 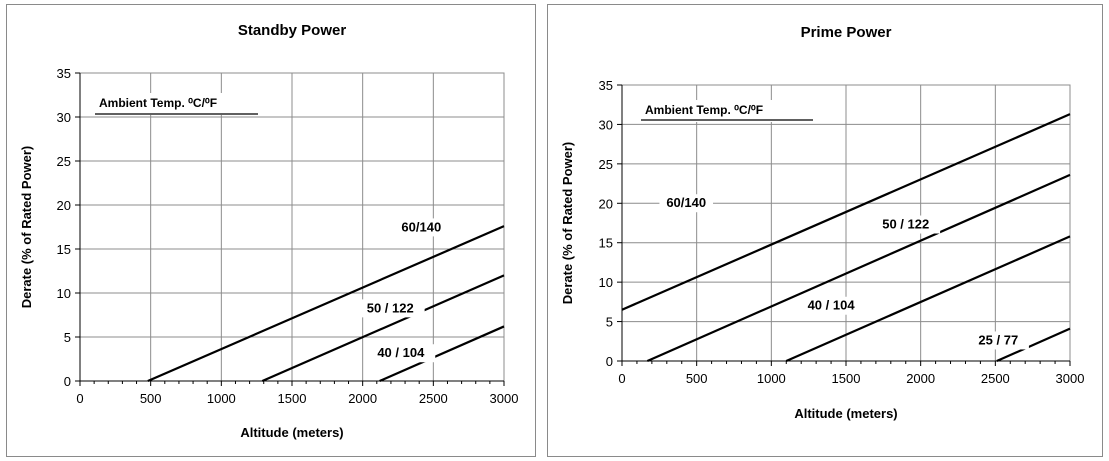 I want to click on series-label: 25 / 77, so click(x=998, y=339).